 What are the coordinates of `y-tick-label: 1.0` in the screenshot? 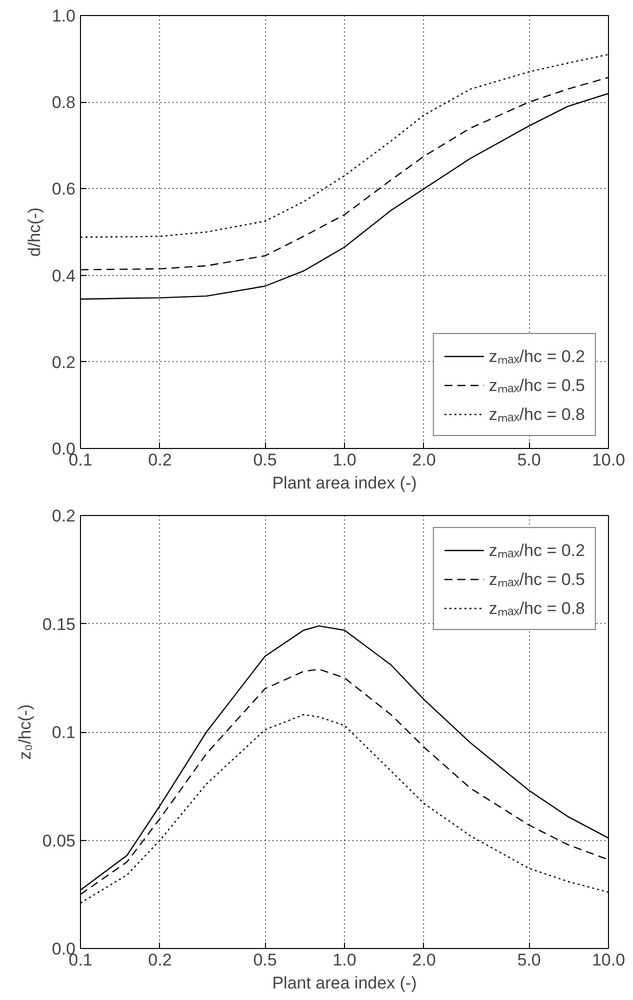 It's located at (64, 16).